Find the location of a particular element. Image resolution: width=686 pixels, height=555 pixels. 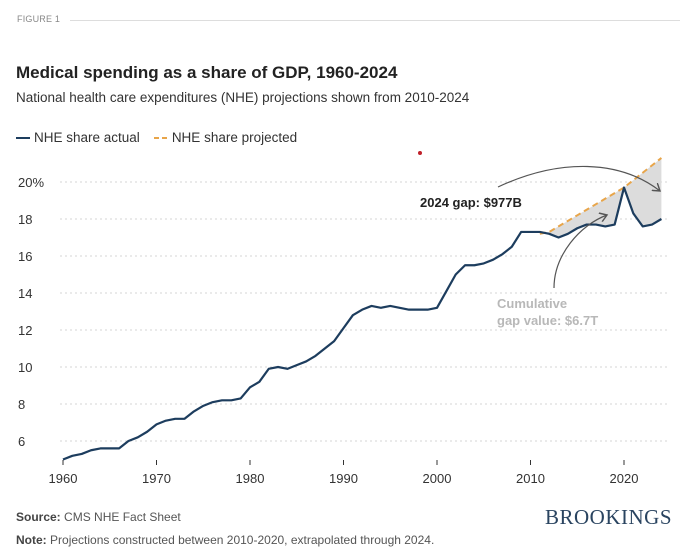

x-tick-label: 1960 is located at coordinates (63, 478).